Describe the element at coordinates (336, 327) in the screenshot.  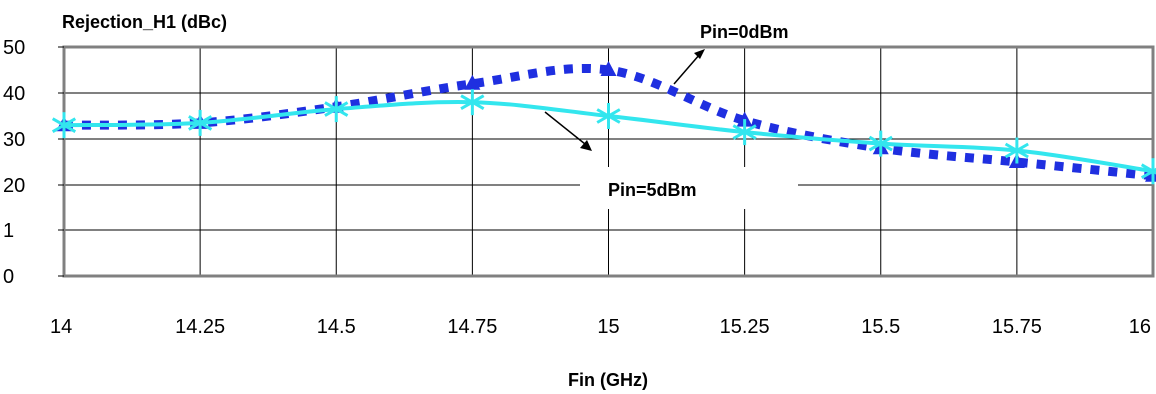
I see `x-tick-label-2: 14.5` at that location.